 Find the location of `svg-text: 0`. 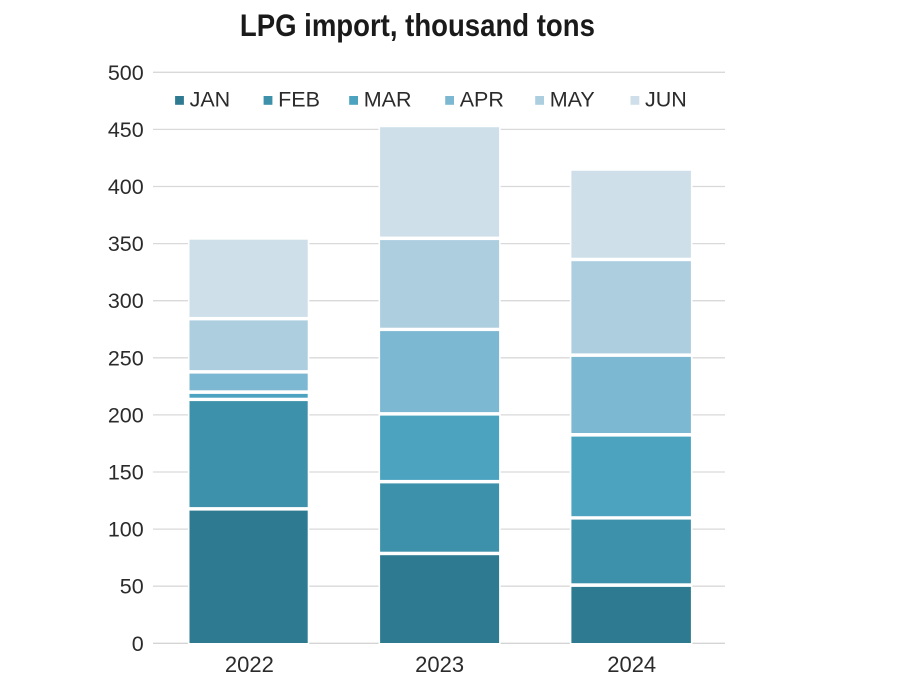

svg-text: 0 is located at coordinates (138, 644).